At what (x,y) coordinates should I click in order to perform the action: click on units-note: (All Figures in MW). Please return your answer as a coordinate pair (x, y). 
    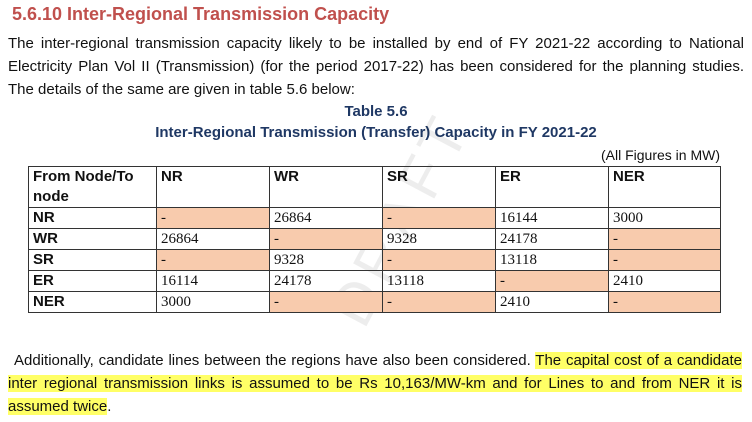
    Looking at the image, I should click on (660, 155).